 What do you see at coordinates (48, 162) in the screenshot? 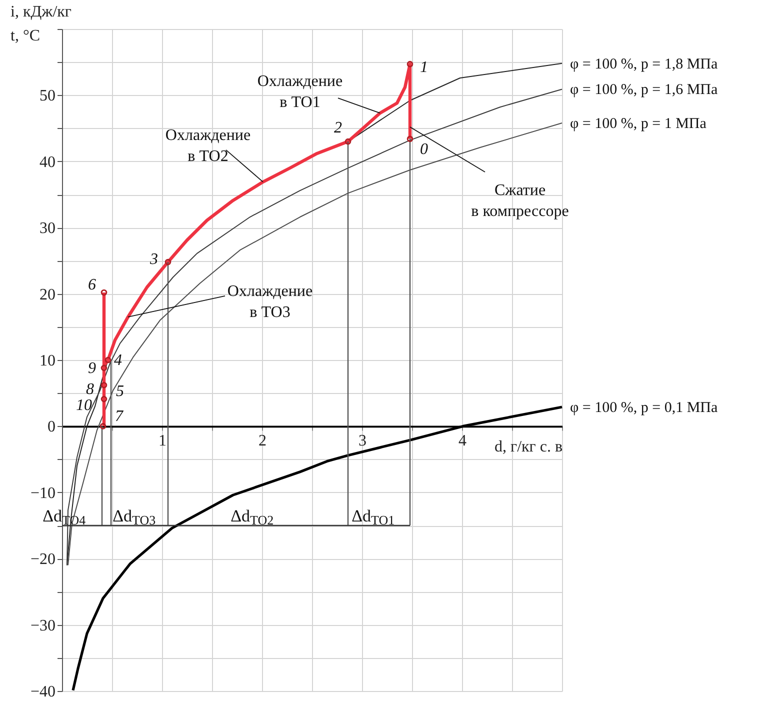
I see `y-tick-label: 40` at bounding box center [48, 162].